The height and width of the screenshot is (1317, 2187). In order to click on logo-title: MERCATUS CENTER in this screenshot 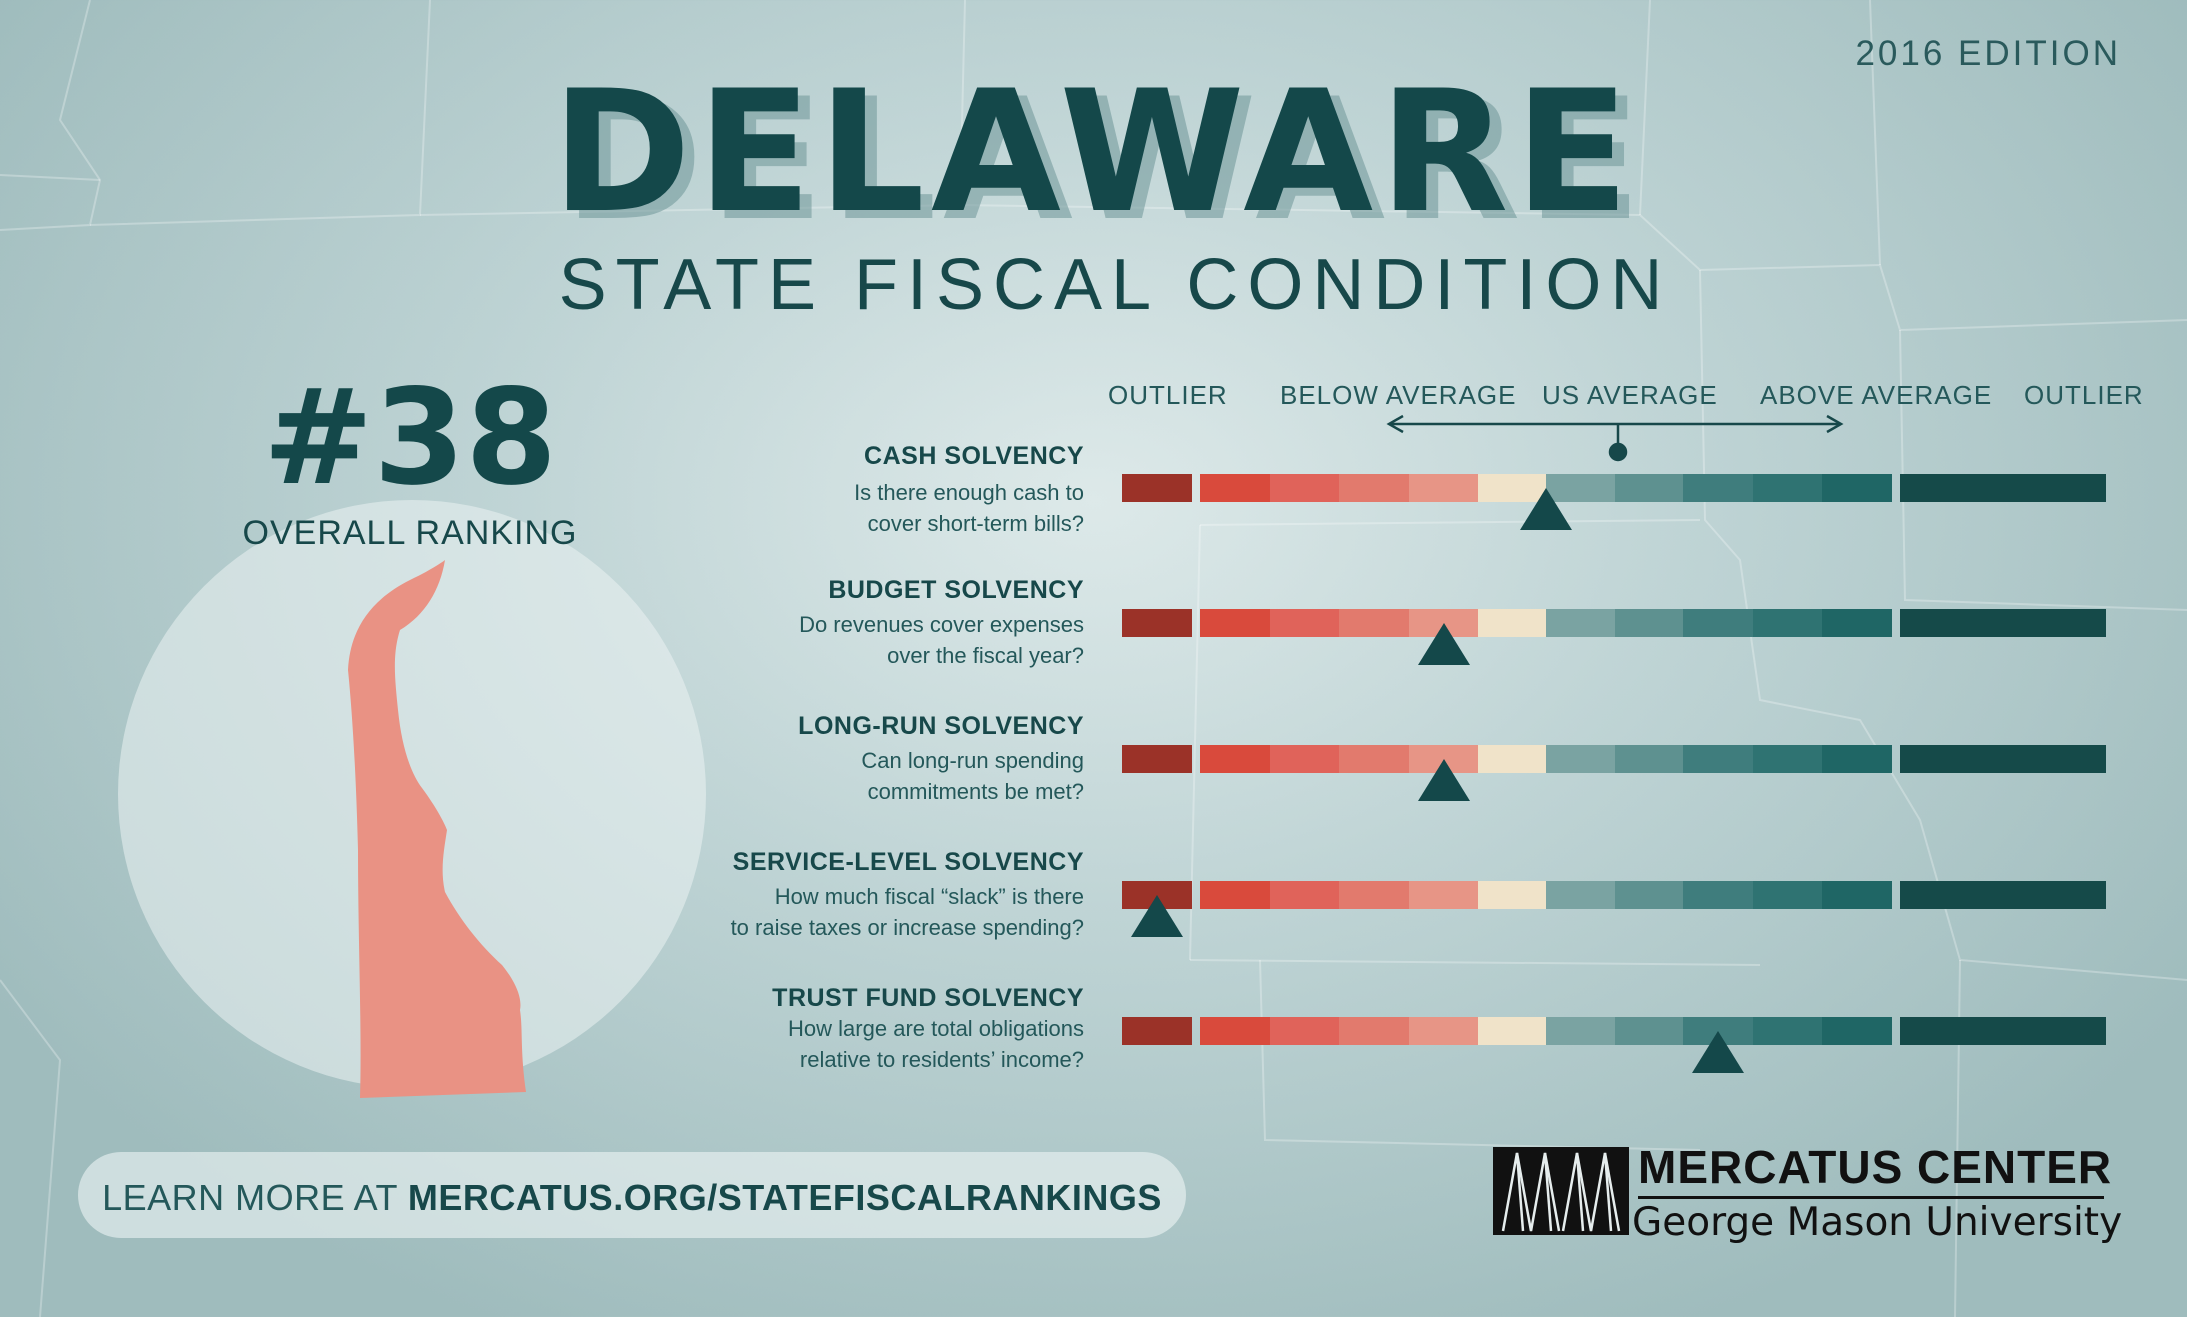, I will do `click(1875, 1167)`.